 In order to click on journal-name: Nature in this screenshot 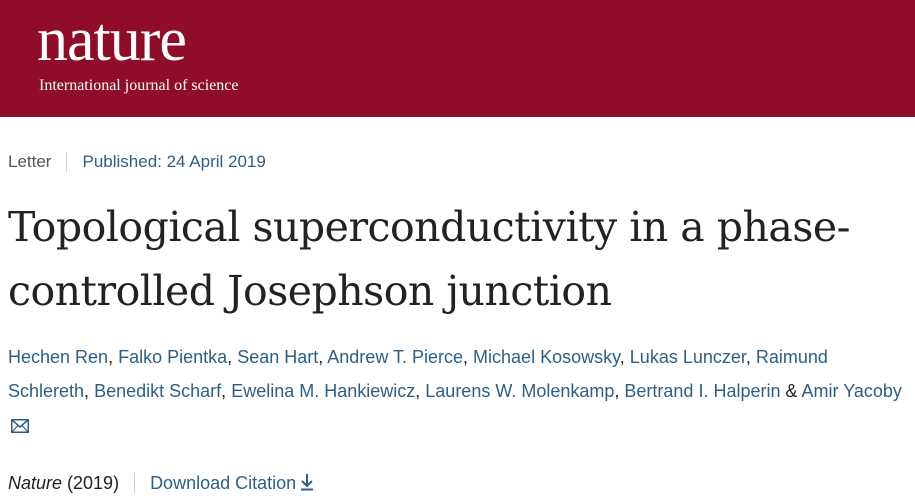, I will do `click(35, 483)`.